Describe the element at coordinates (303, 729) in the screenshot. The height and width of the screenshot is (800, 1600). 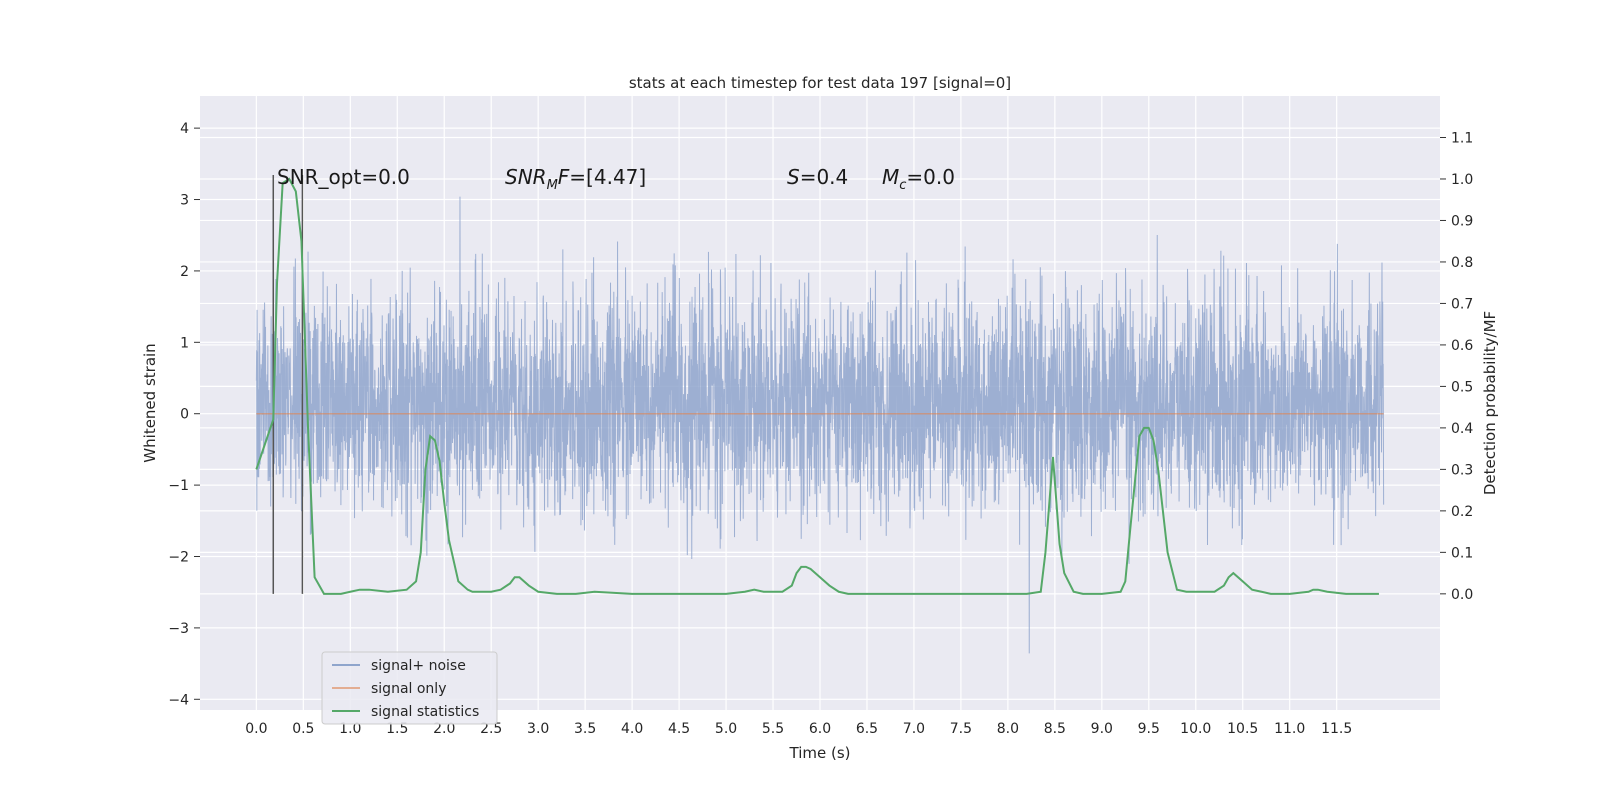
I see `x-tick-label: 0.5` at that location.